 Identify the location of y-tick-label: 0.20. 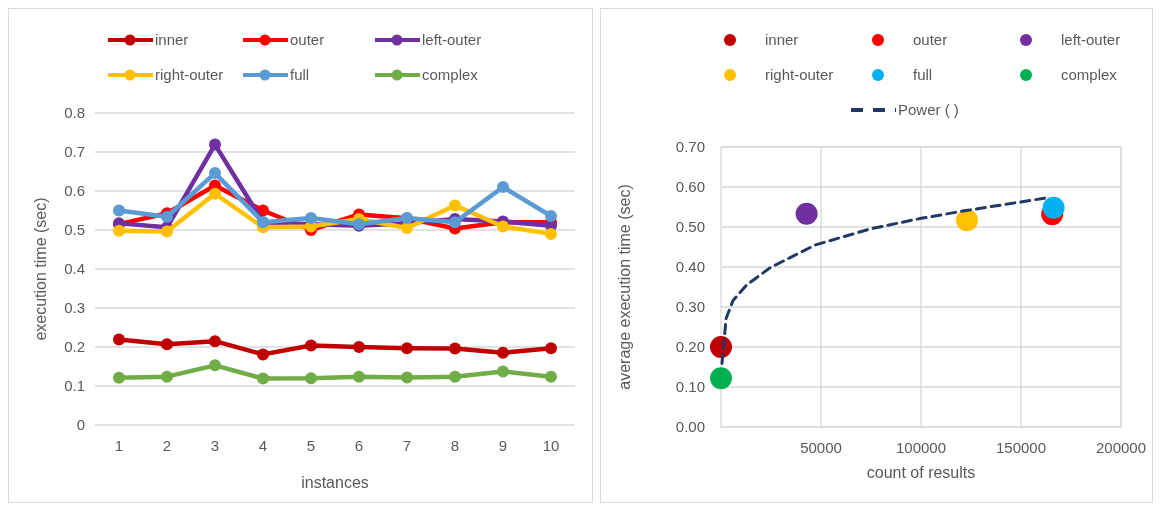
(690, 347).